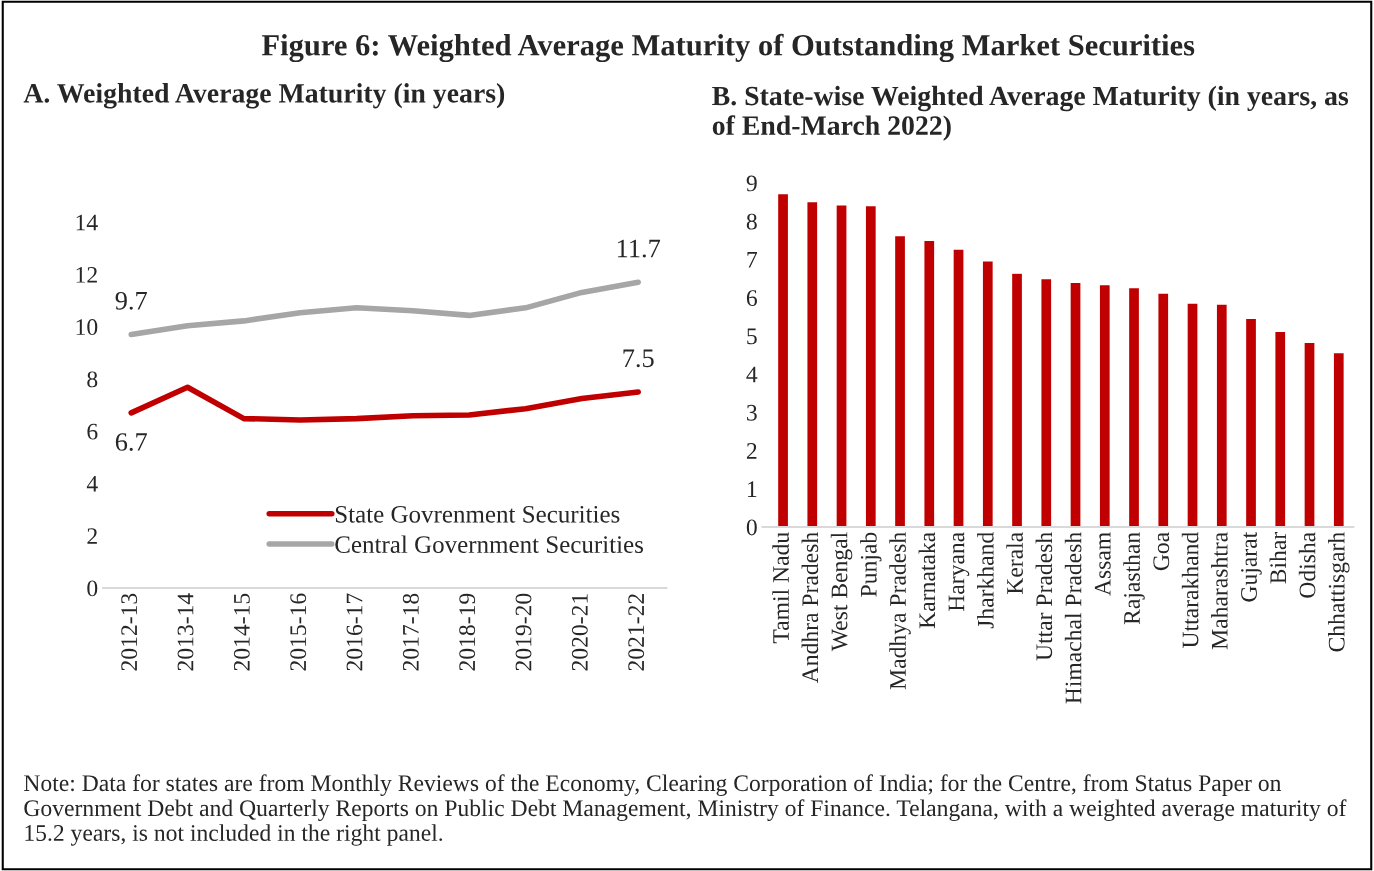  I want to click on text: Note: Data for states are from Monthly Reviews of the Economy, Clearing Corporation of India; for the Centre, from Status Paper on Government Debt and Quarterly Reports on Public Debt Management, Ministry of Finance. Telangana, with a weighted average maturity of 15.2 years, is not included in the right panel., so click(685, 810).